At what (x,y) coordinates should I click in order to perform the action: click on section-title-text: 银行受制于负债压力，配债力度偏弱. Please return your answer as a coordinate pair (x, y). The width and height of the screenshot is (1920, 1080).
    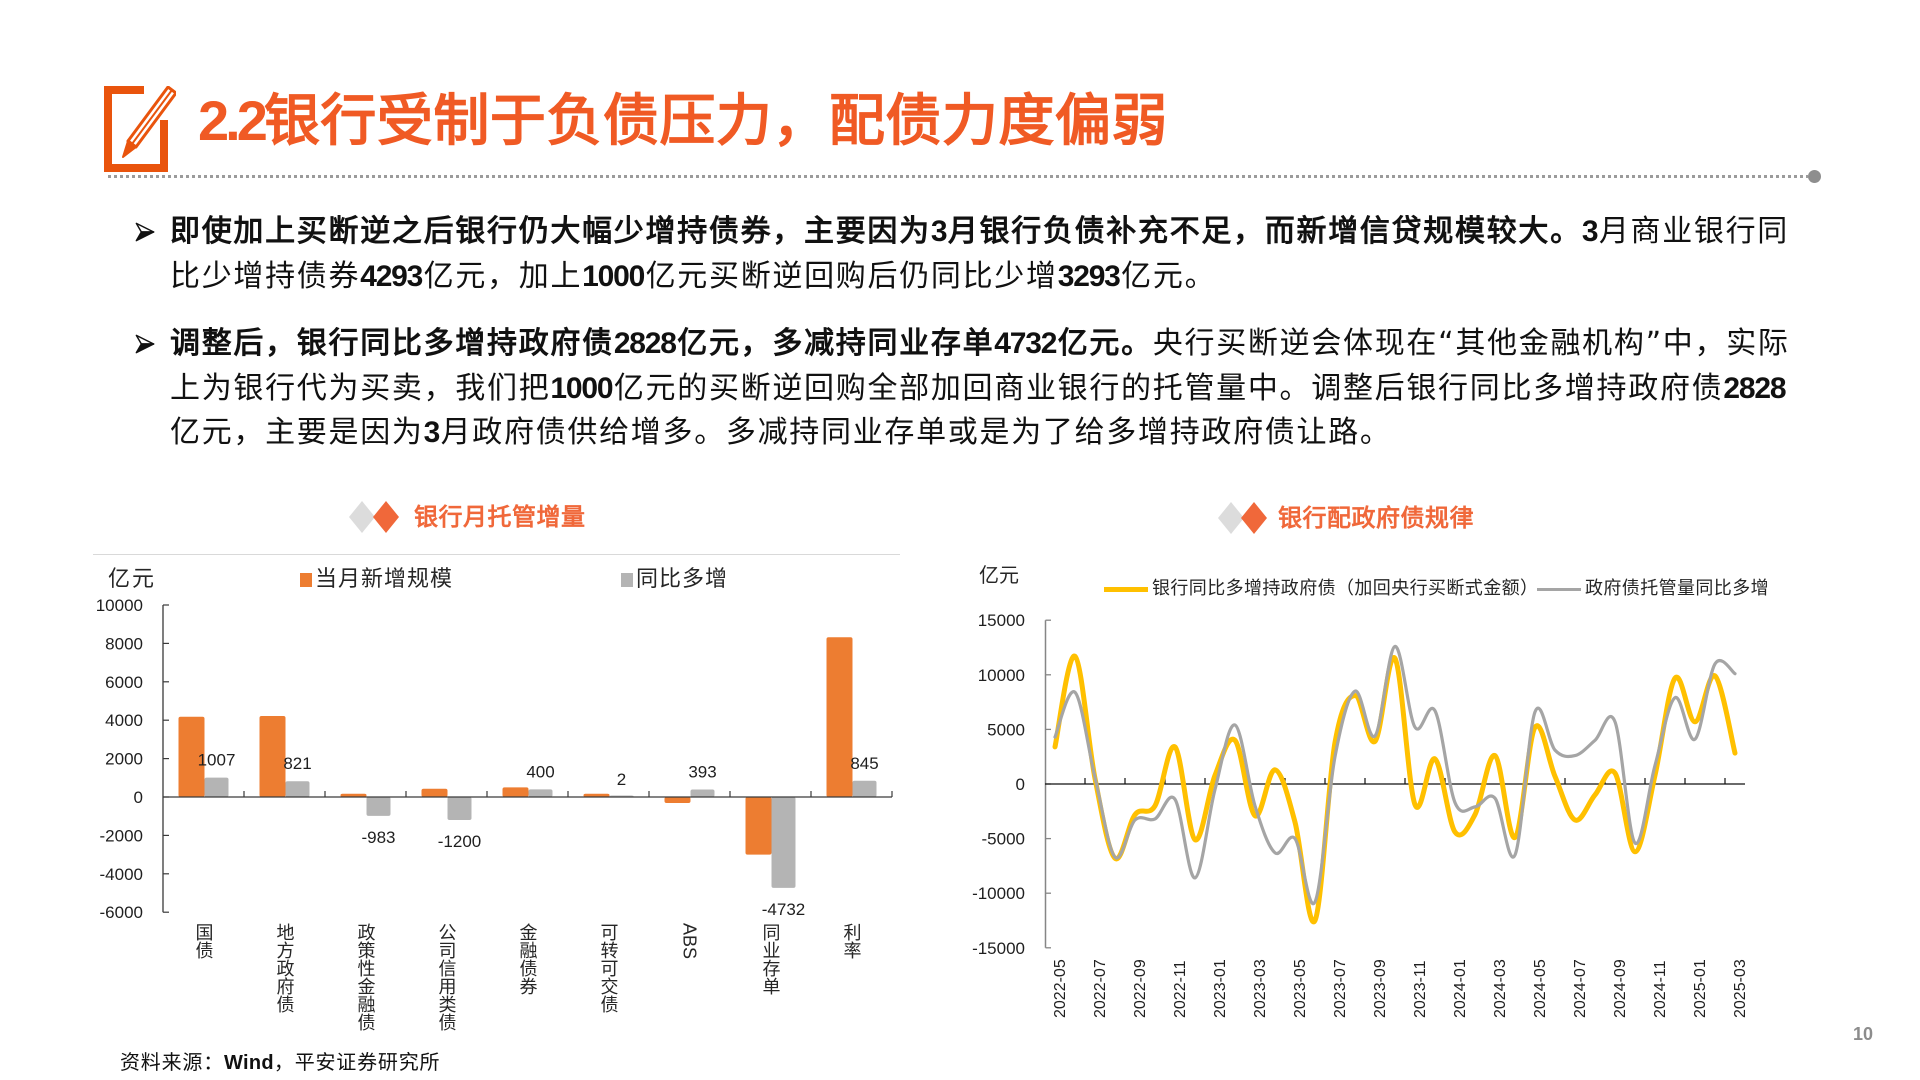
    Looking at the image, I should click on (715, 121).